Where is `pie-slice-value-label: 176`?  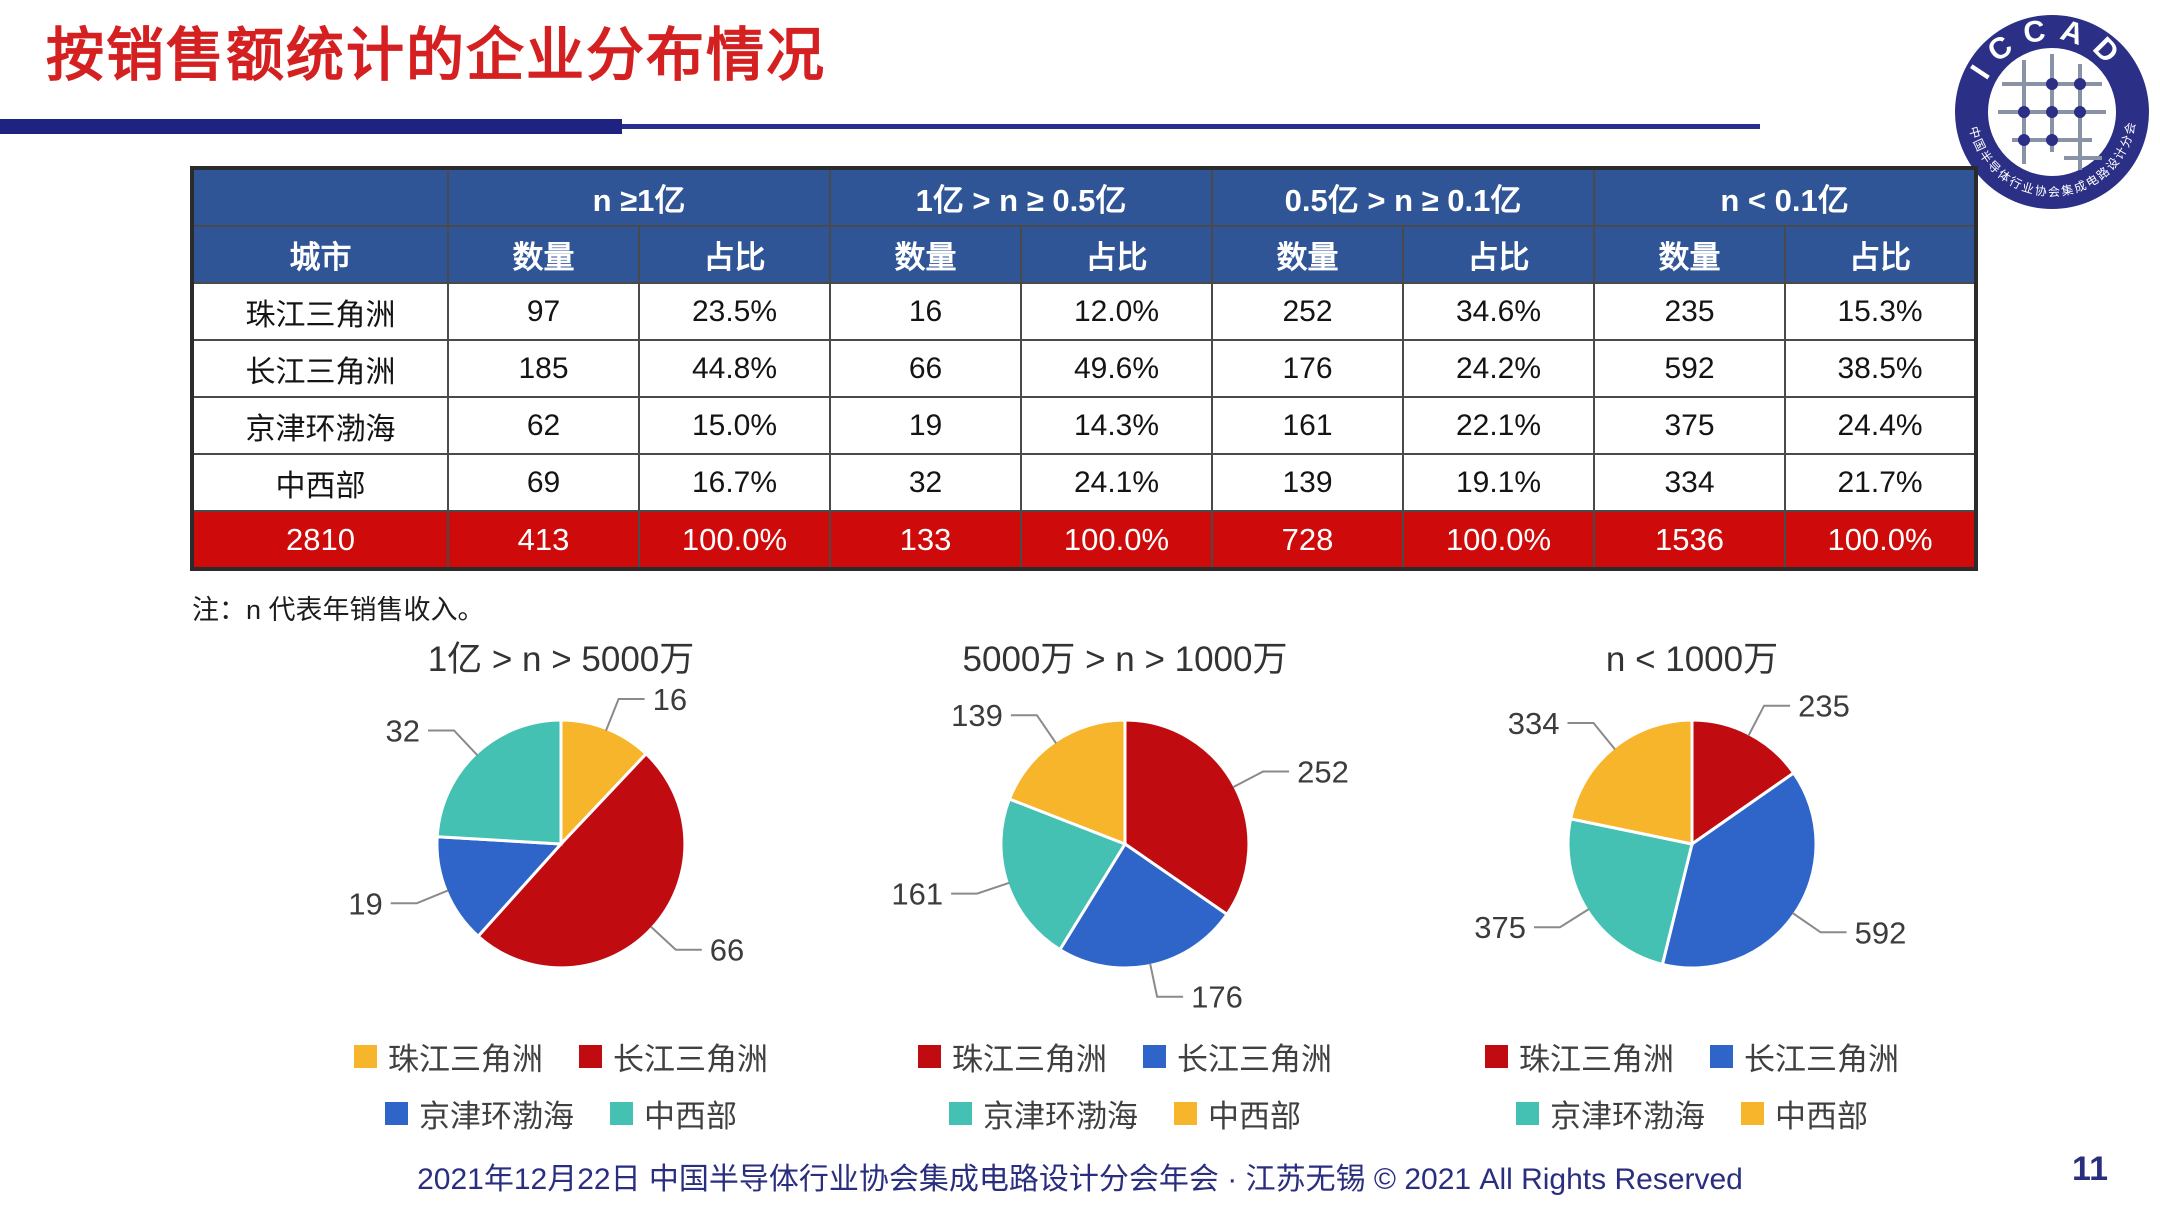
pie-slice-value-label: 176 is located at coordinates (1217, 997).